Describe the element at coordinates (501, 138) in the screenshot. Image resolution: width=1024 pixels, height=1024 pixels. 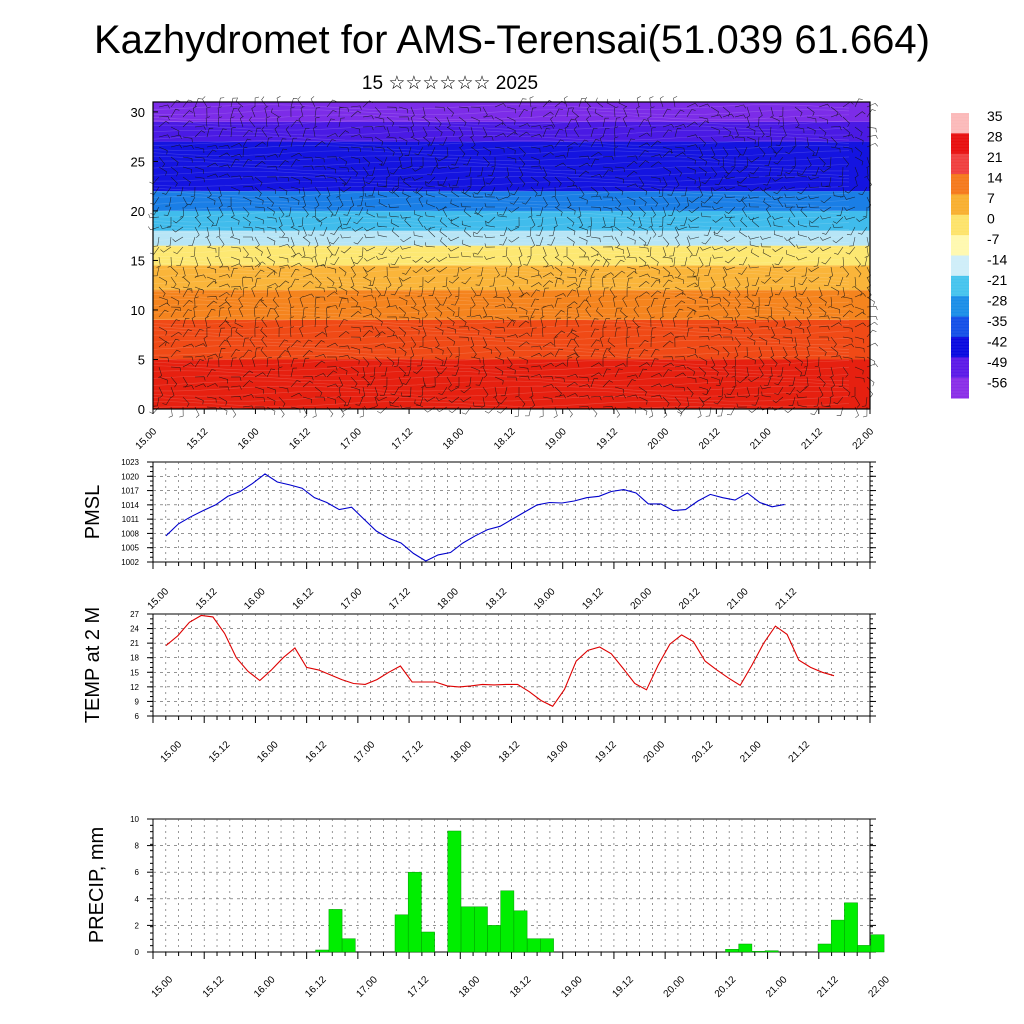
I see `contour-line` at that location.